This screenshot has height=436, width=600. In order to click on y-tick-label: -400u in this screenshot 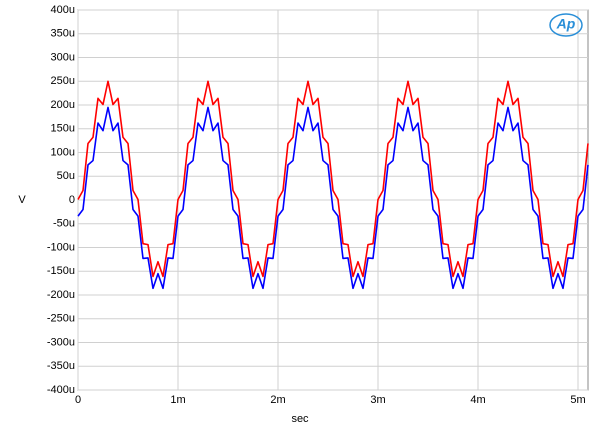, I will do `click(61, 390)`.